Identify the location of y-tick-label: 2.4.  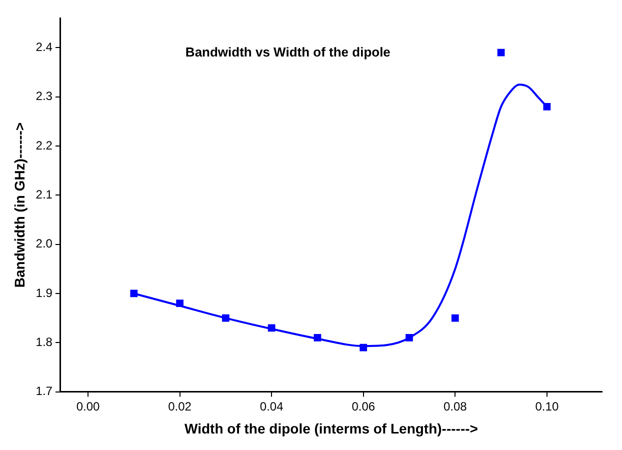
(44, 47).